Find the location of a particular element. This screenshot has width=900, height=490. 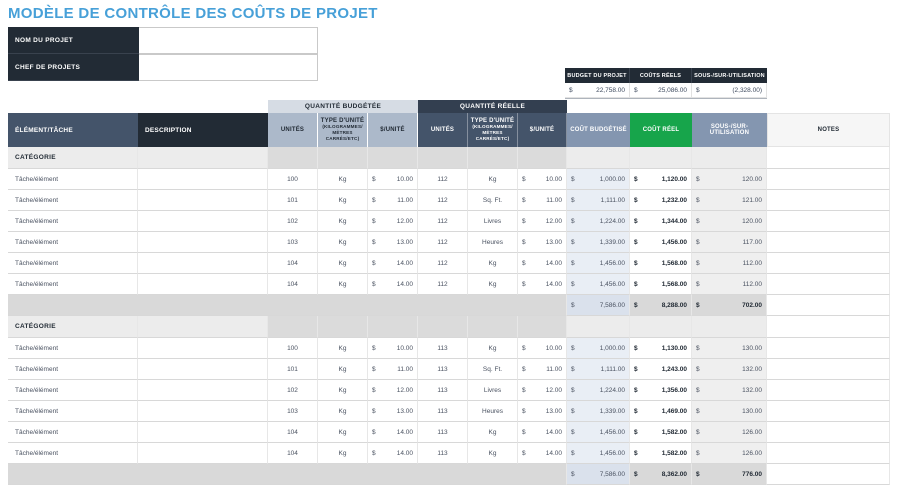

cell-actual: $1,120.00 is located at coordinates (661, 179).